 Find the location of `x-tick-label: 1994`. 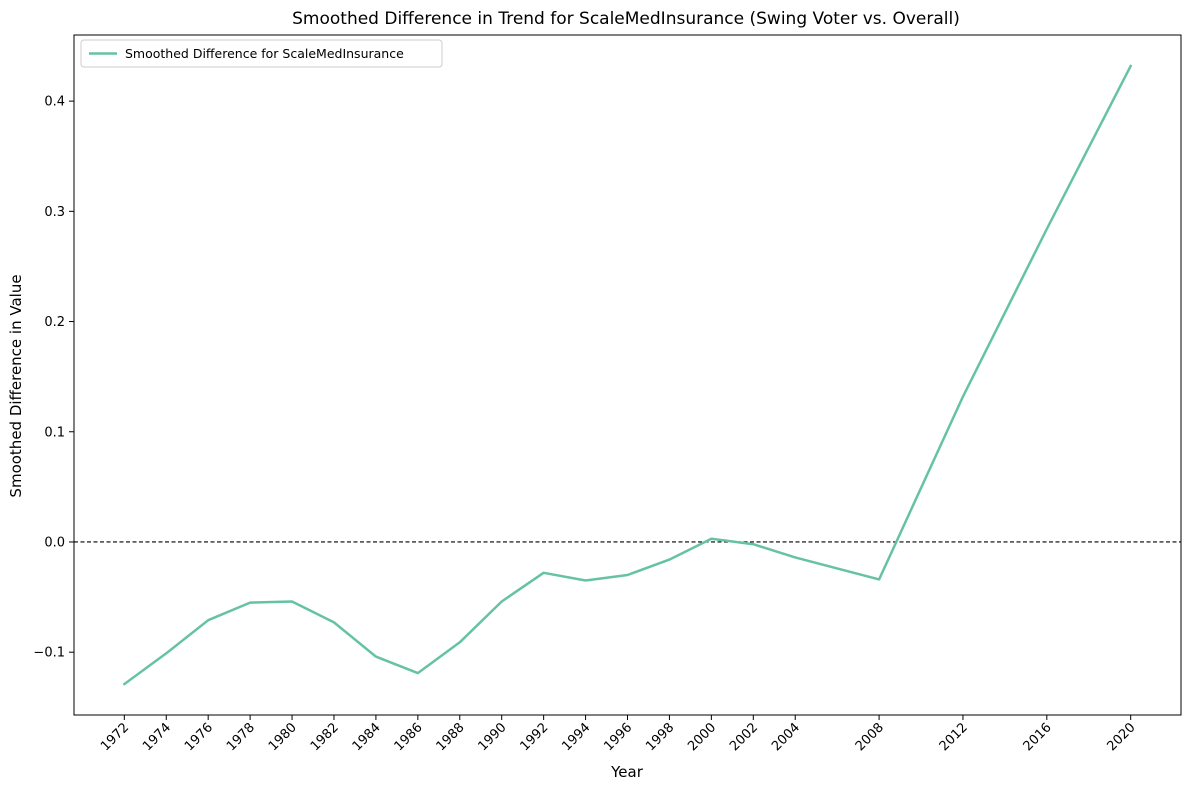

x-tick-label: 1994 is located at coordinates (576, 737).